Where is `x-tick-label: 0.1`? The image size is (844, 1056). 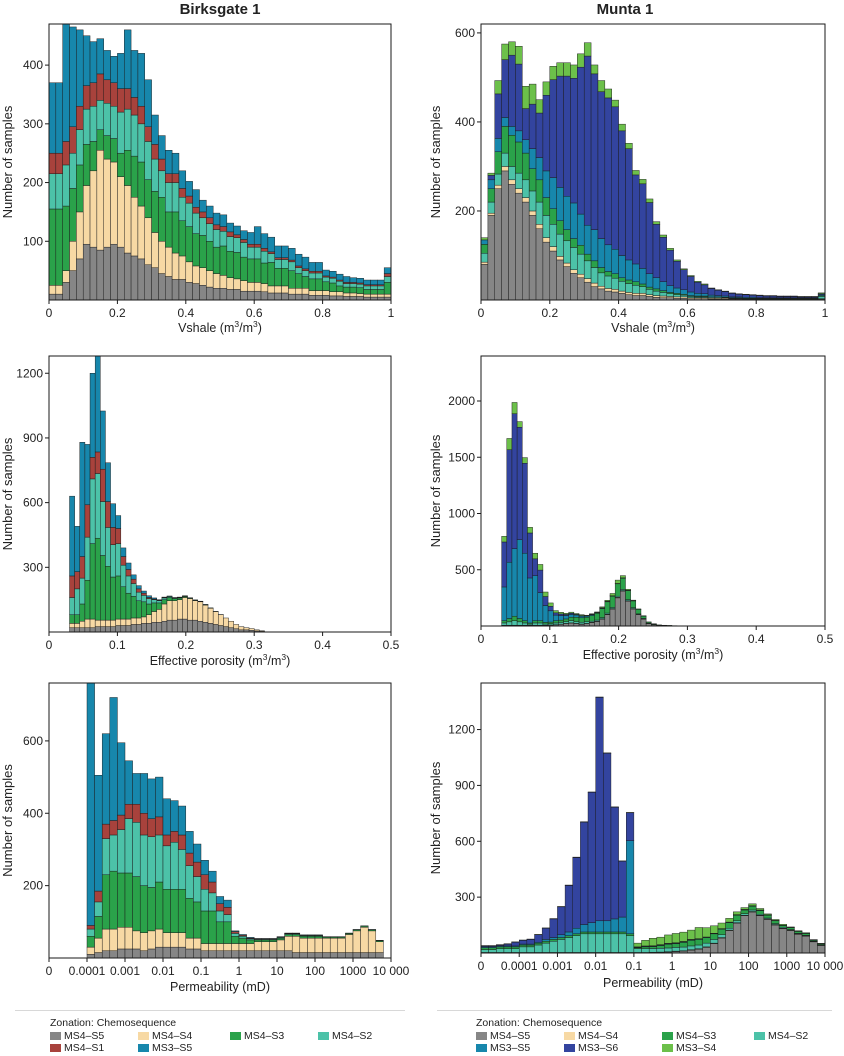 x-tick-label: 0.1 is located at coordinates (549, 639).